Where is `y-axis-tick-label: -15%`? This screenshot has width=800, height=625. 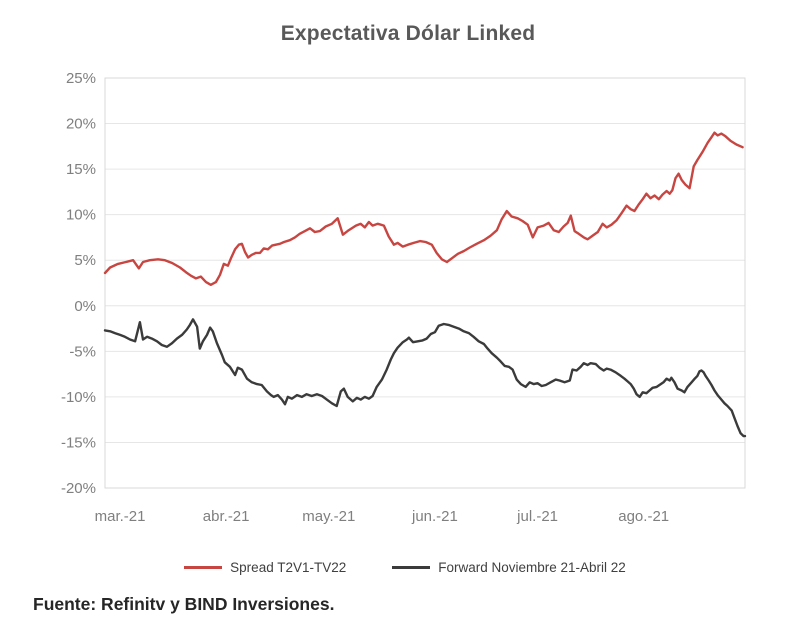
y-axis-tick-label: -15% is located at coordinates (78, 442).